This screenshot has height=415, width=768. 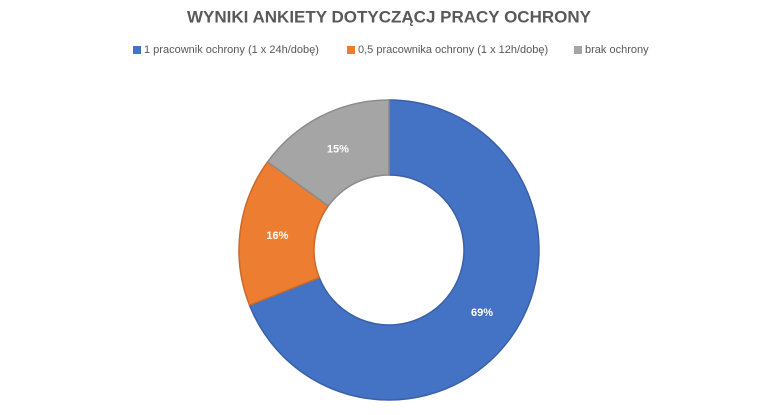 I want to click on legend-label: brak ochrony, so click(x=617, y=50).